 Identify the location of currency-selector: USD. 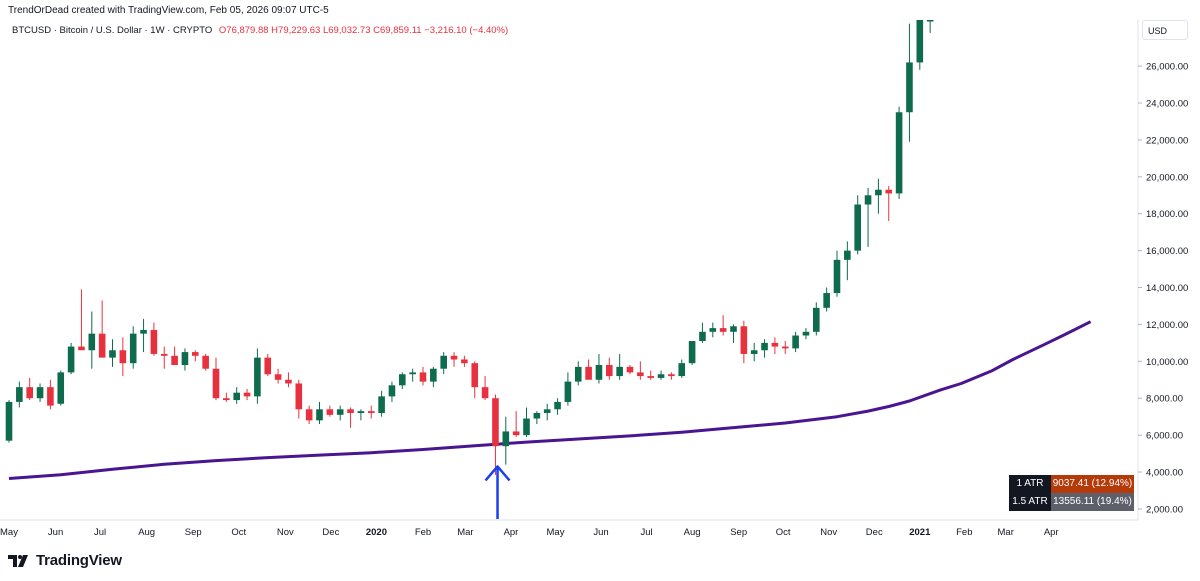
(1165, 30).